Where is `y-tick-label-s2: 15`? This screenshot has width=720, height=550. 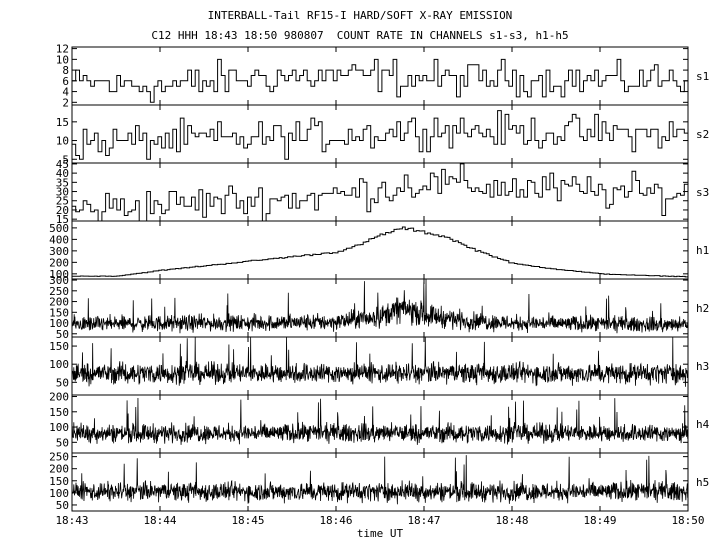
y-tick-label-s2: 15 is located at coordinates (62, 122).